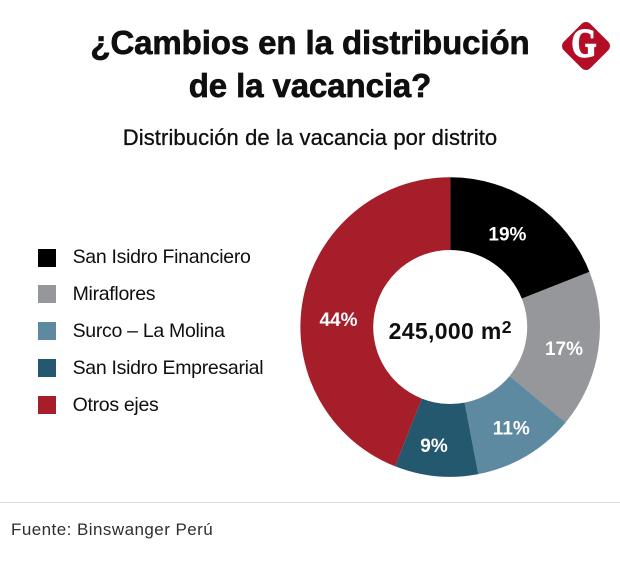  Describe the element at coordinates (338, 320) in the screenshot. I see `svg-text: 44%` at that location.